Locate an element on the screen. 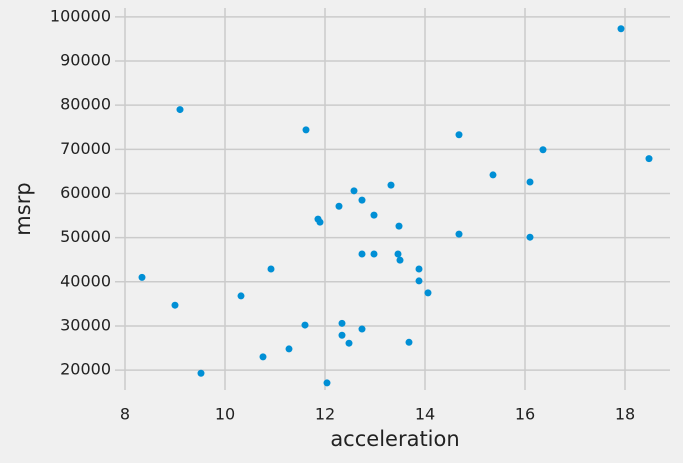 The width and height of the screenshot is (683, 463). x-tick-label: 14 is located at coordinates (425, 414).